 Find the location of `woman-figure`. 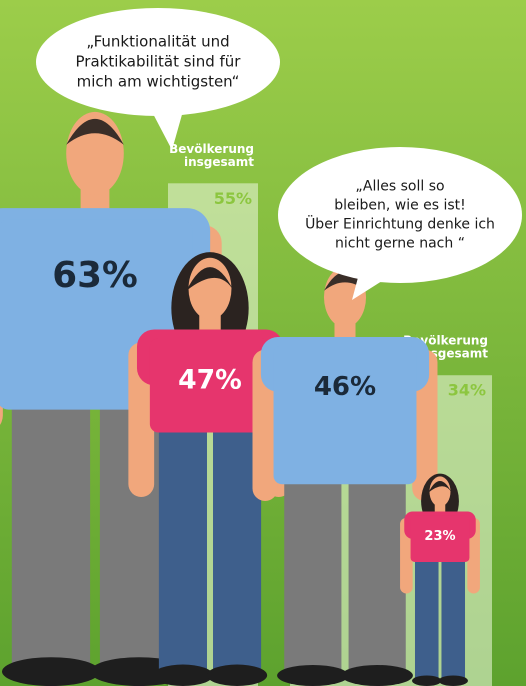

woman-figure is located at coordinates (440, 579).